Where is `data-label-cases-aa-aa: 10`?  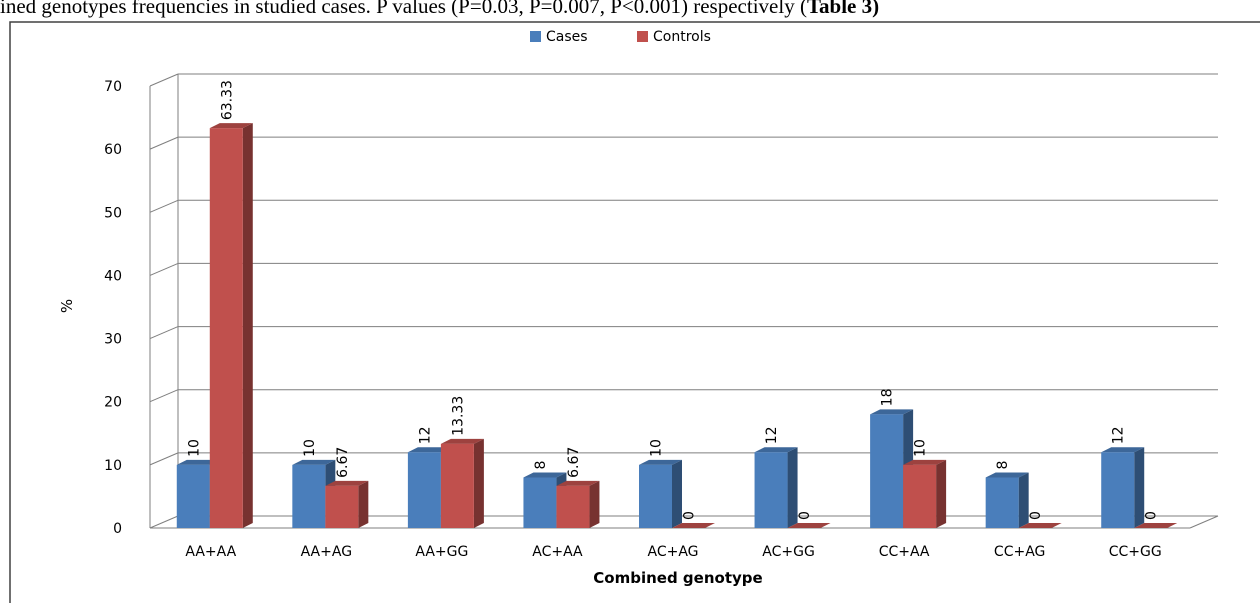 data-label-cases-aa-aa: 10 is located at coordinates (194, 448).